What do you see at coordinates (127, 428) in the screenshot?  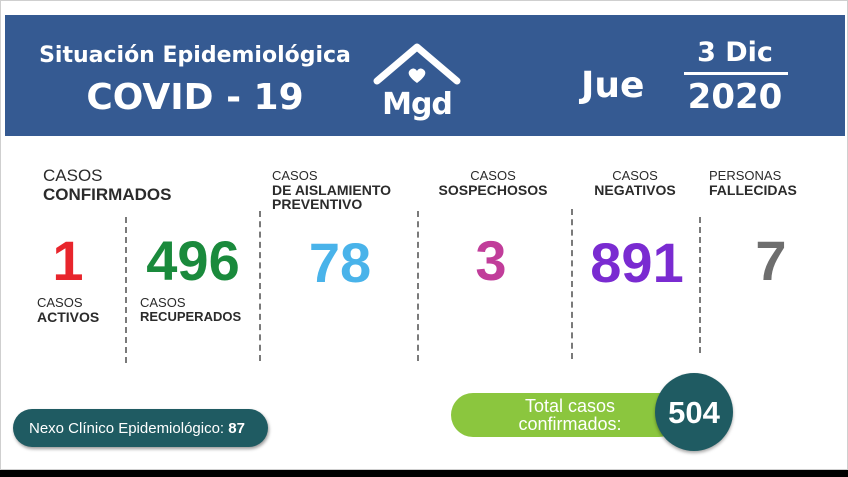 I see `nexo-label: Nexo Clínico Epidemiológico:` at bounding box center [127, 428].